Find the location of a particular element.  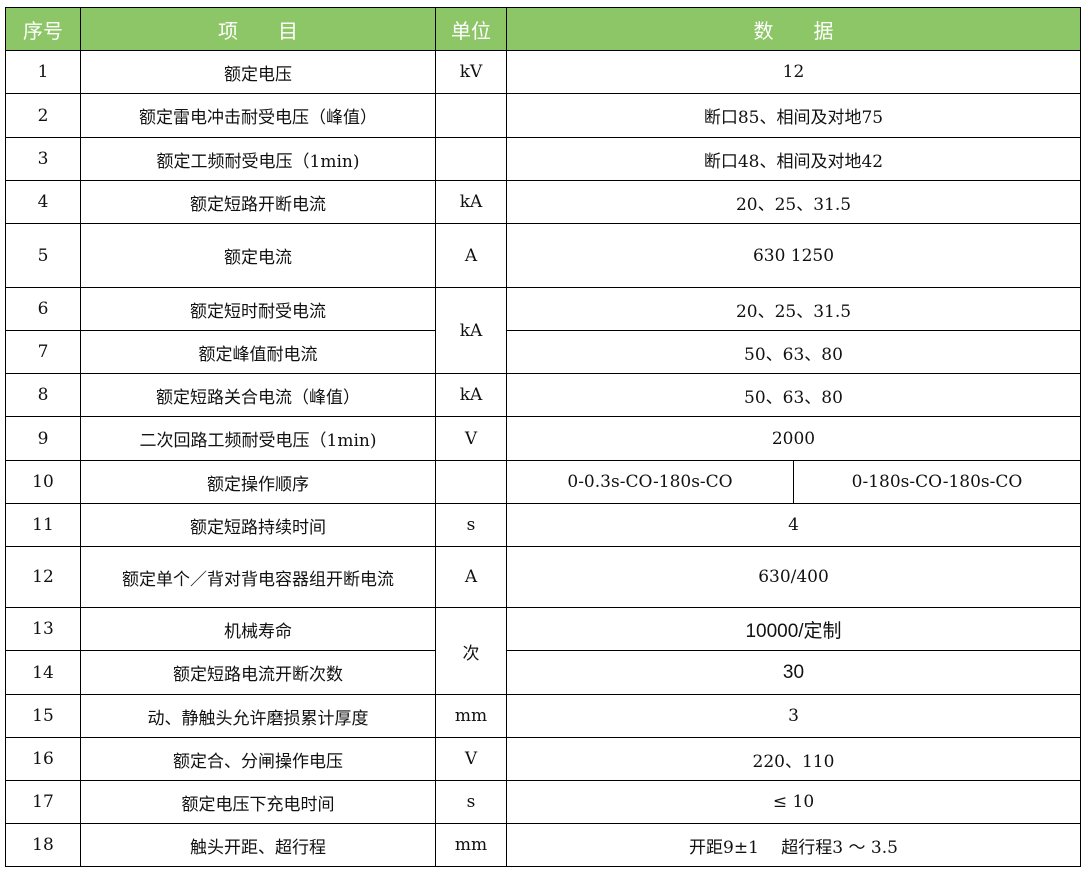

table-row: 3 额定工频耐受电压（1min) 断口48、相间及对地42 is located at coordinates (543, 159).